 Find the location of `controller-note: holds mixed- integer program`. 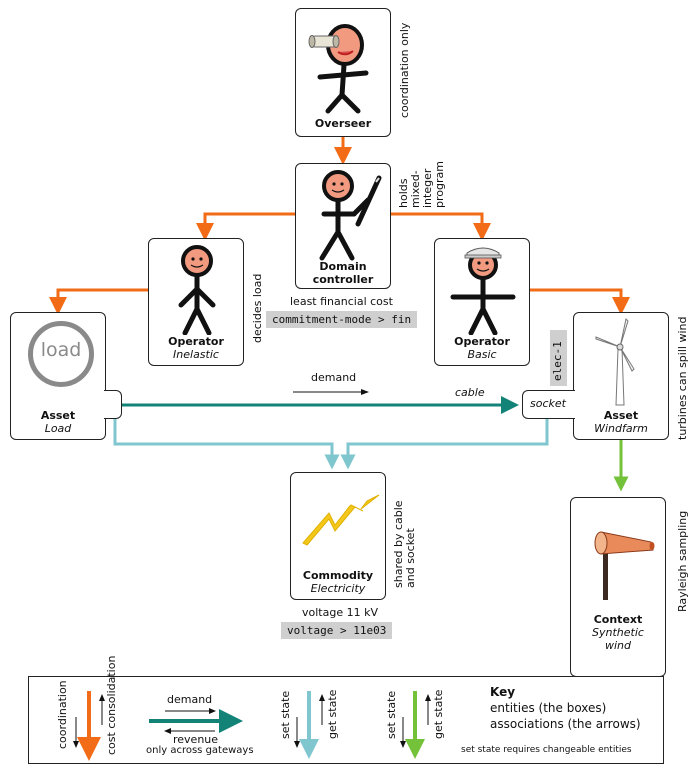

controller-note: holds mixed- integer program is located at coordinates (421, 173).